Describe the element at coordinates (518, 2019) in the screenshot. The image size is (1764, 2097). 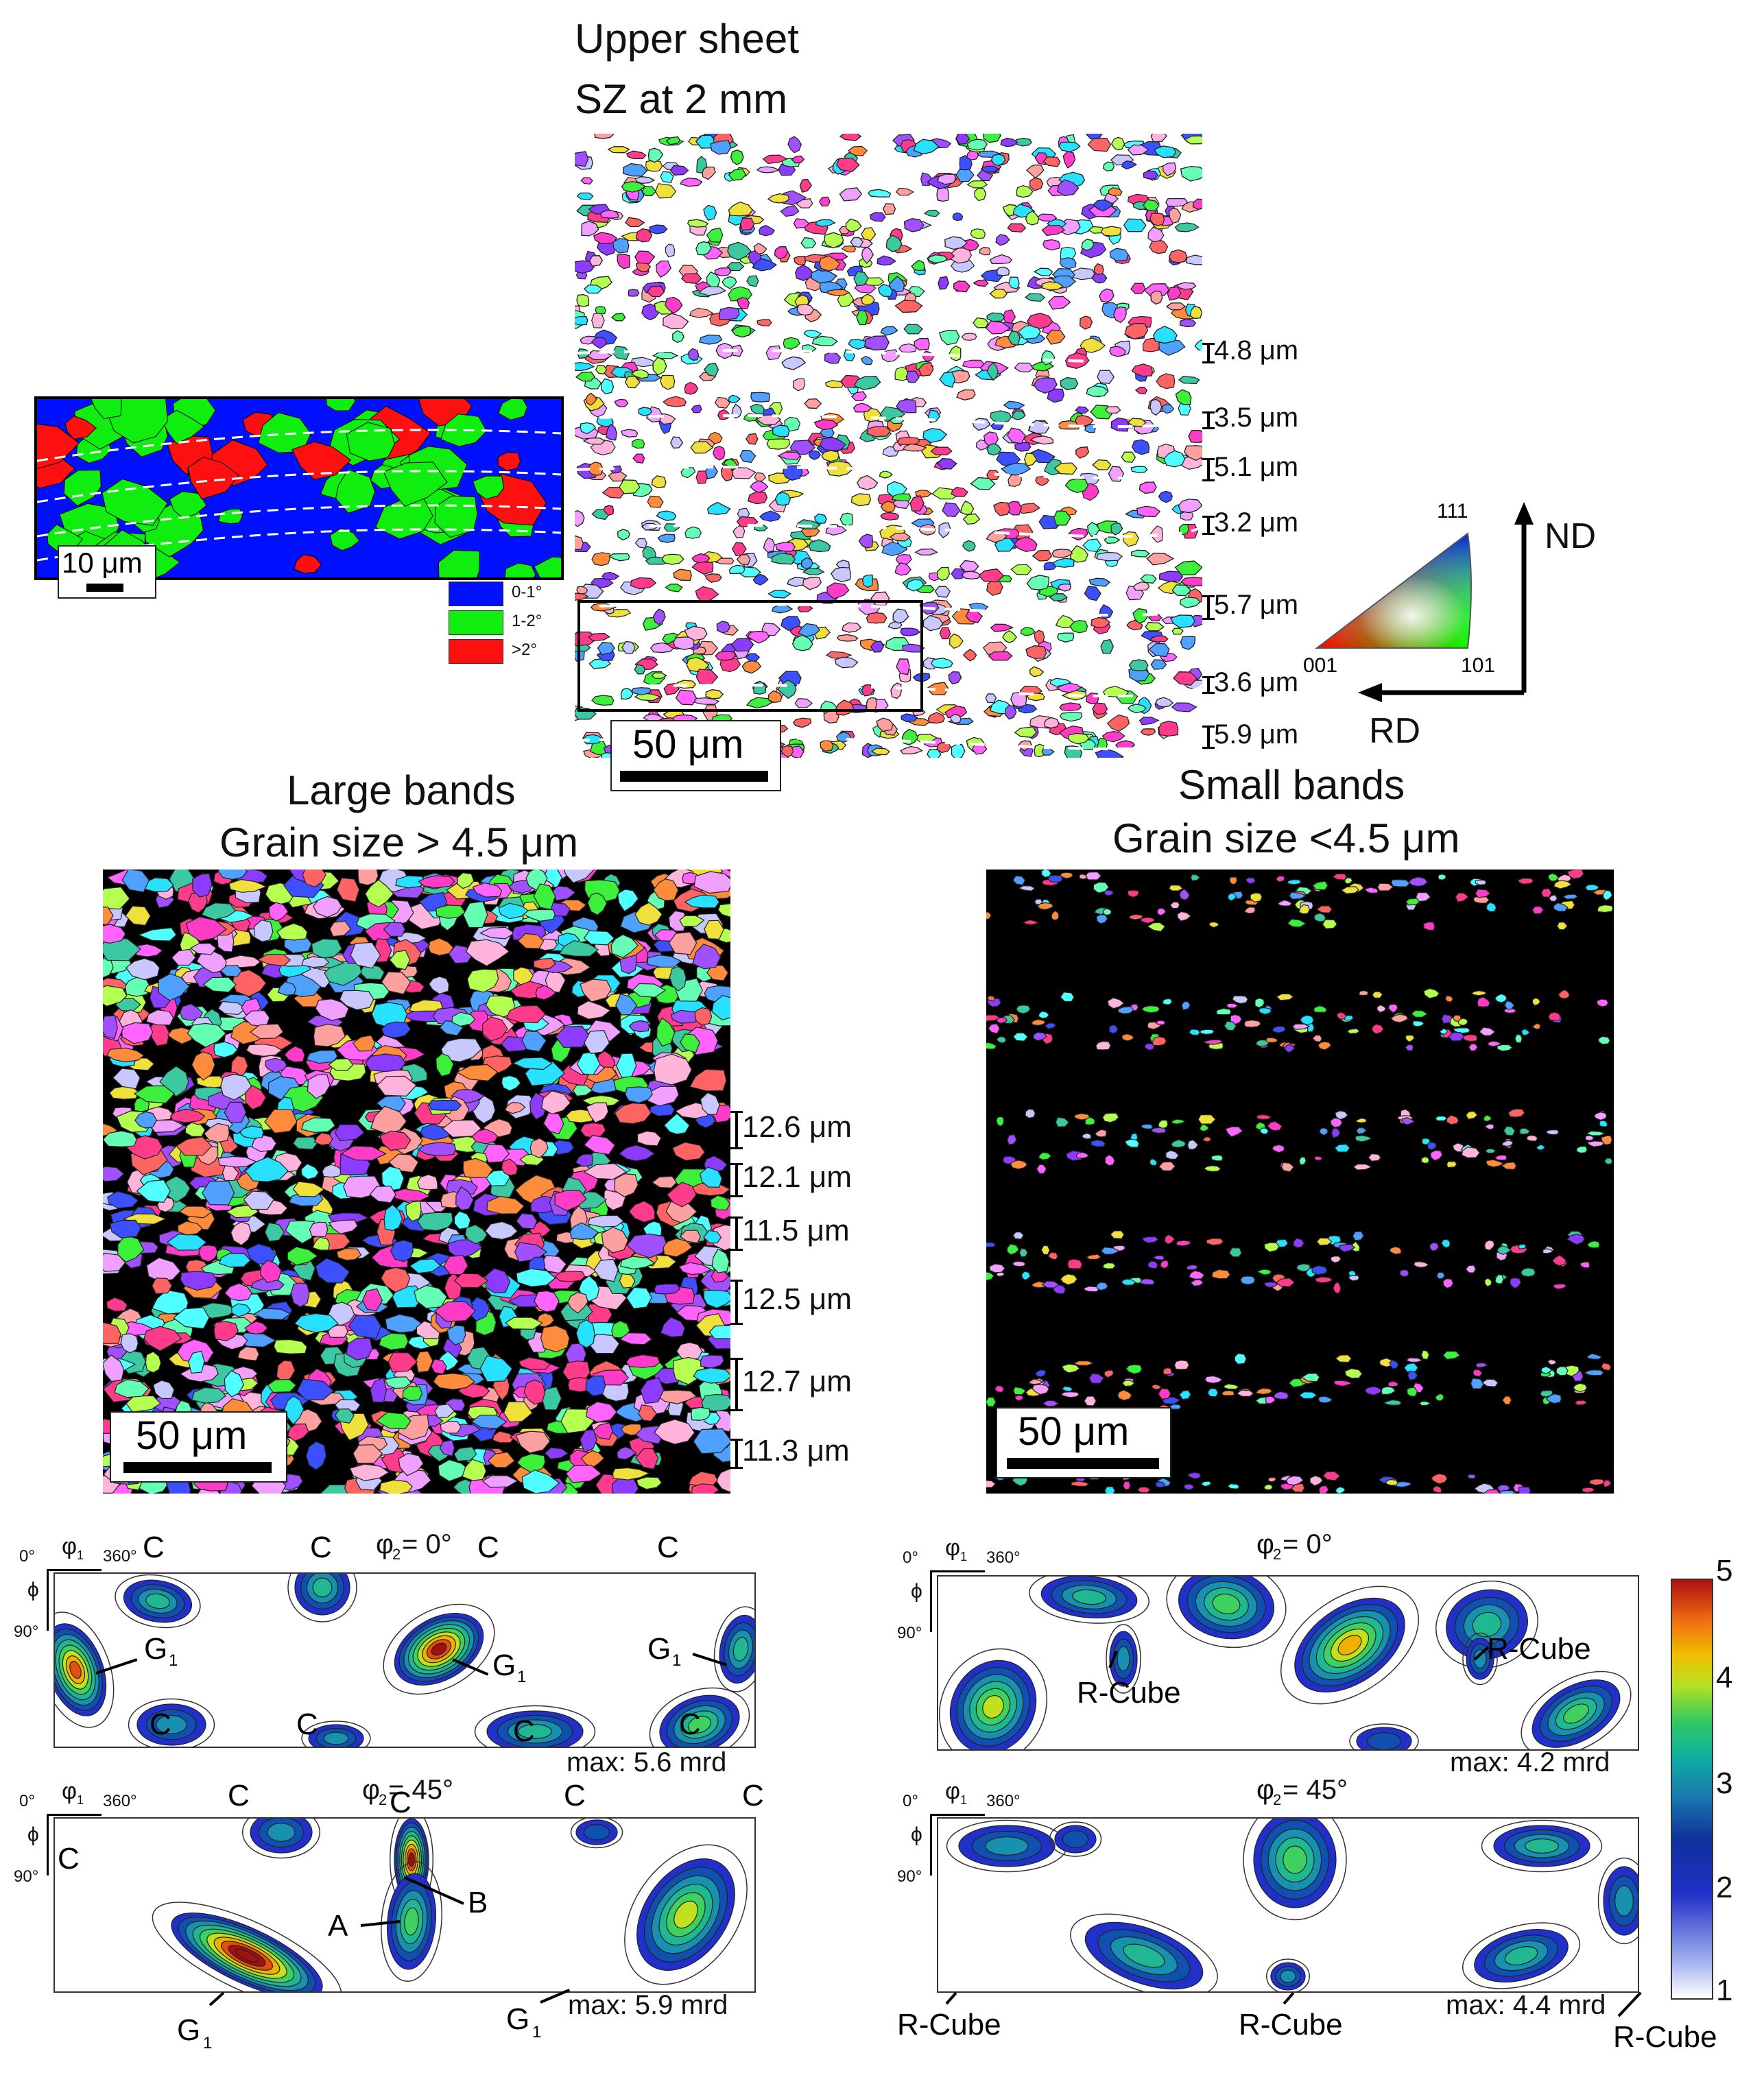
I see `odf-component-label: G` at that location.